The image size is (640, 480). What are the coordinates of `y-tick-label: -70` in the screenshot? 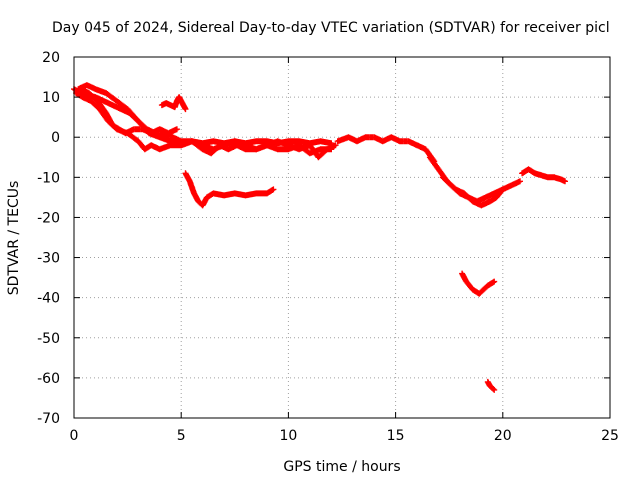 It's located at (48, 419).